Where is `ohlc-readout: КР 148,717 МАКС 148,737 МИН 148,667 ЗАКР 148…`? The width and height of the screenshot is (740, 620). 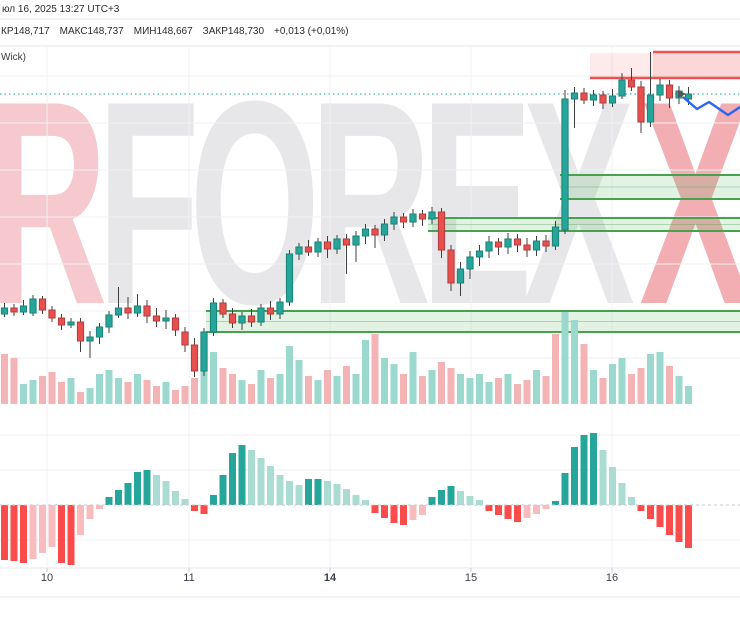
ohlc-readout: КР 148,717 МАКС 148,737 МИН 148,667 ЗАКР 148… is located at coordinates (175, 31).